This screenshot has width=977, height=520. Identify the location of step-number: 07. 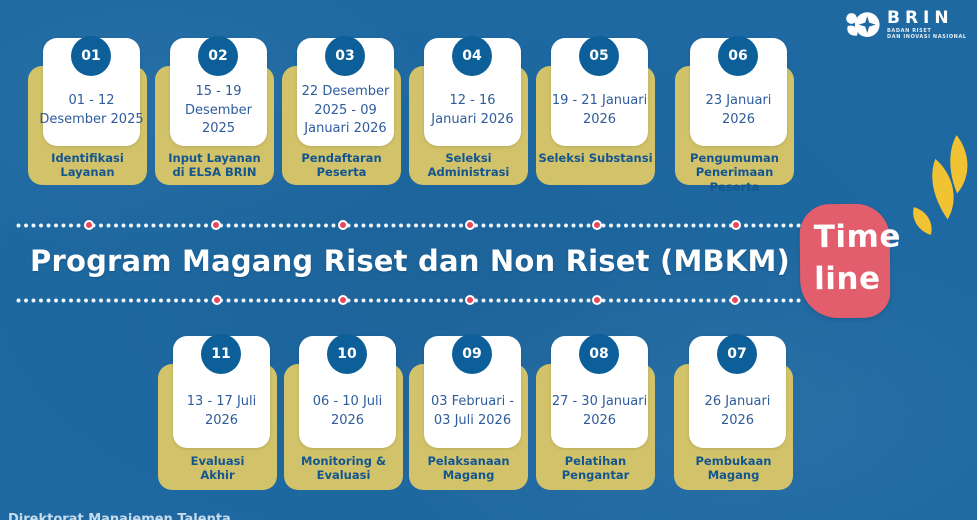
(737, 354).